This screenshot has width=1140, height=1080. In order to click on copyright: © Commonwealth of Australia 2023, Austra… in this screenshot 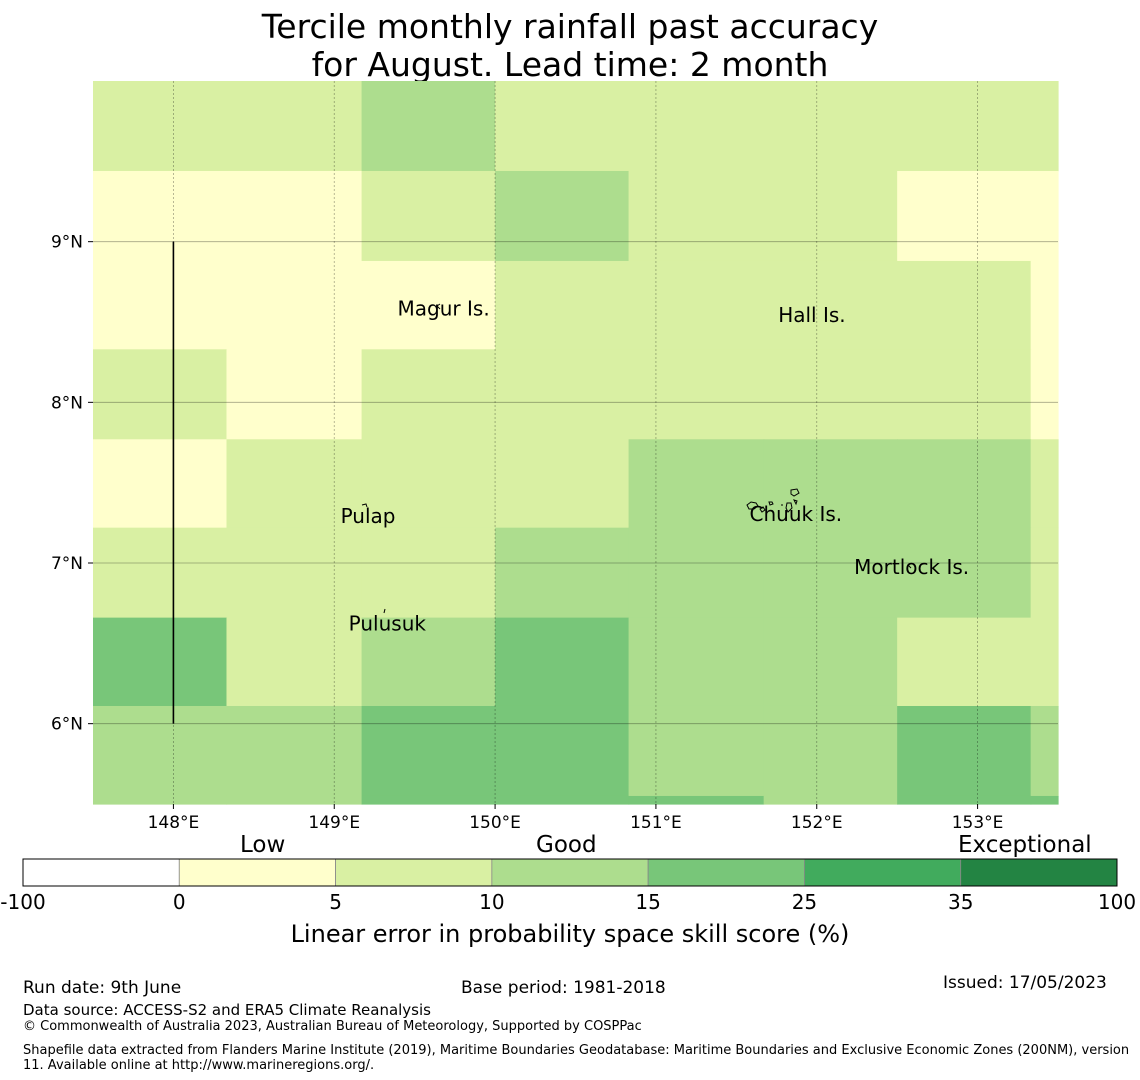, I will do `click(332, 1026)`.